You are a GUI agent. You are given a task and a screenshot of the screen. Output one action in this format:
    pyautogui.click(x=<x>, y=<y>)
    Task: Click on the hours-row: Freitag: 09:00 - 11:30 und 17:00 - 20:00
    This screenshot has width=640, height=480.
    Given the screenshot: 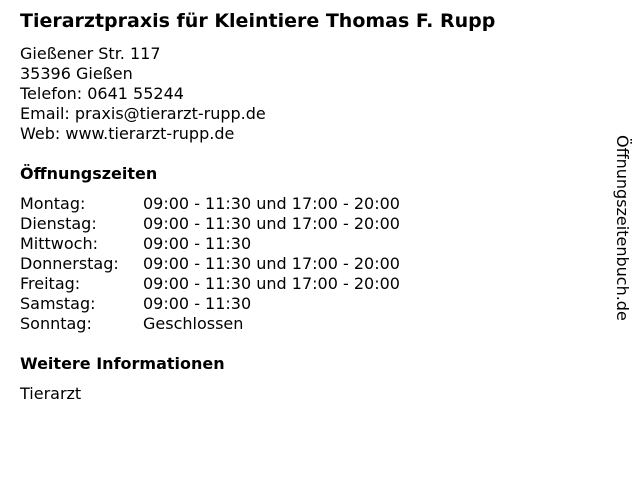 What is the action you would take?
    pyautogui.click(x=210, y=284)
    